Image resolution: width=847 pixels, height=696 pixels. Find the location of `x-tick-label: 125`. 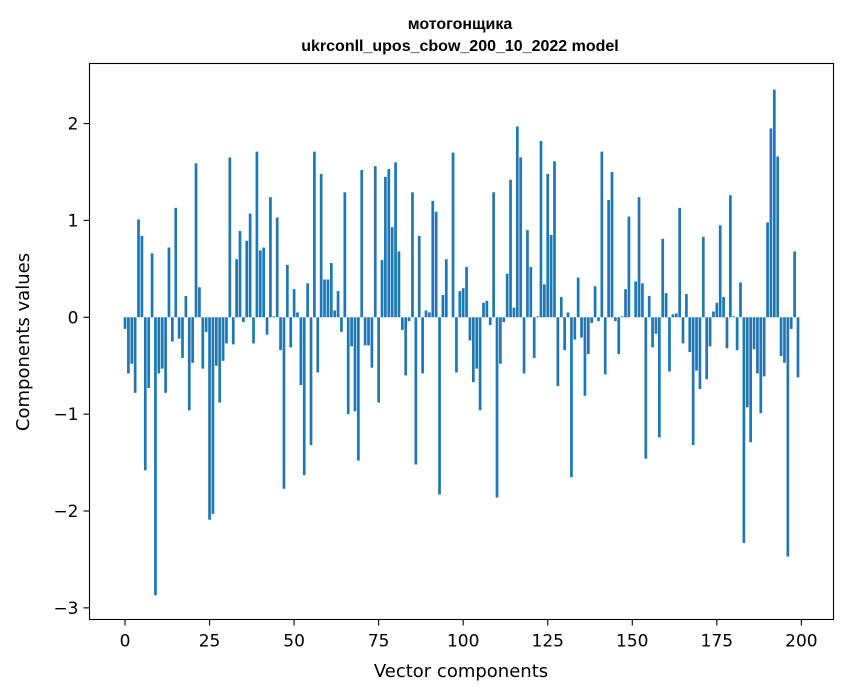

x-tick-label: 125 is located at coordinates (548, 642).